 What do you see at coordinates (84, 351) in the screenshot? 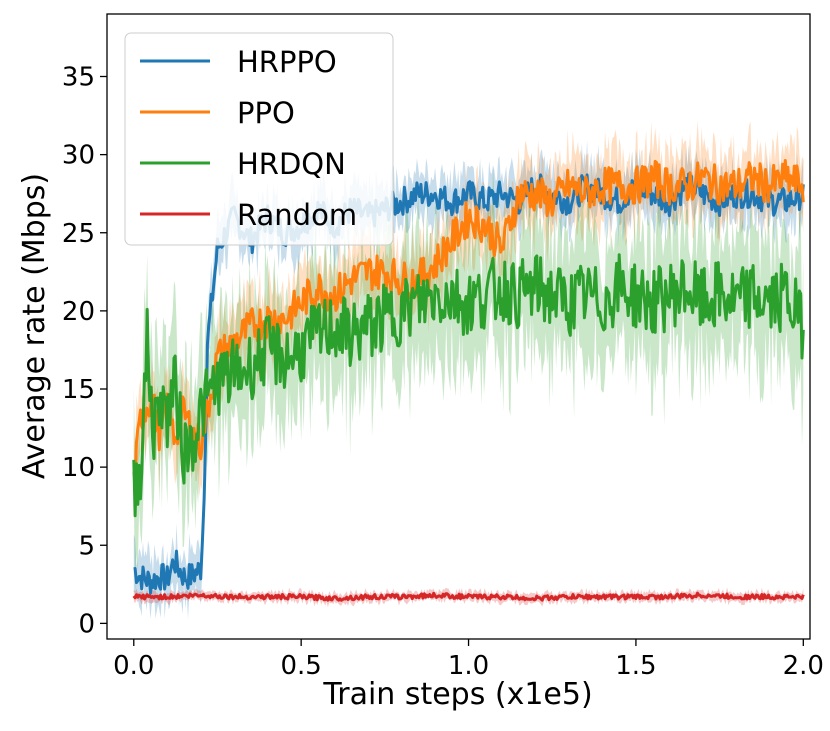
I see `y-axis-ticks: 0 5 10 15 20 25 30 35` at bounding box center [84, 351].